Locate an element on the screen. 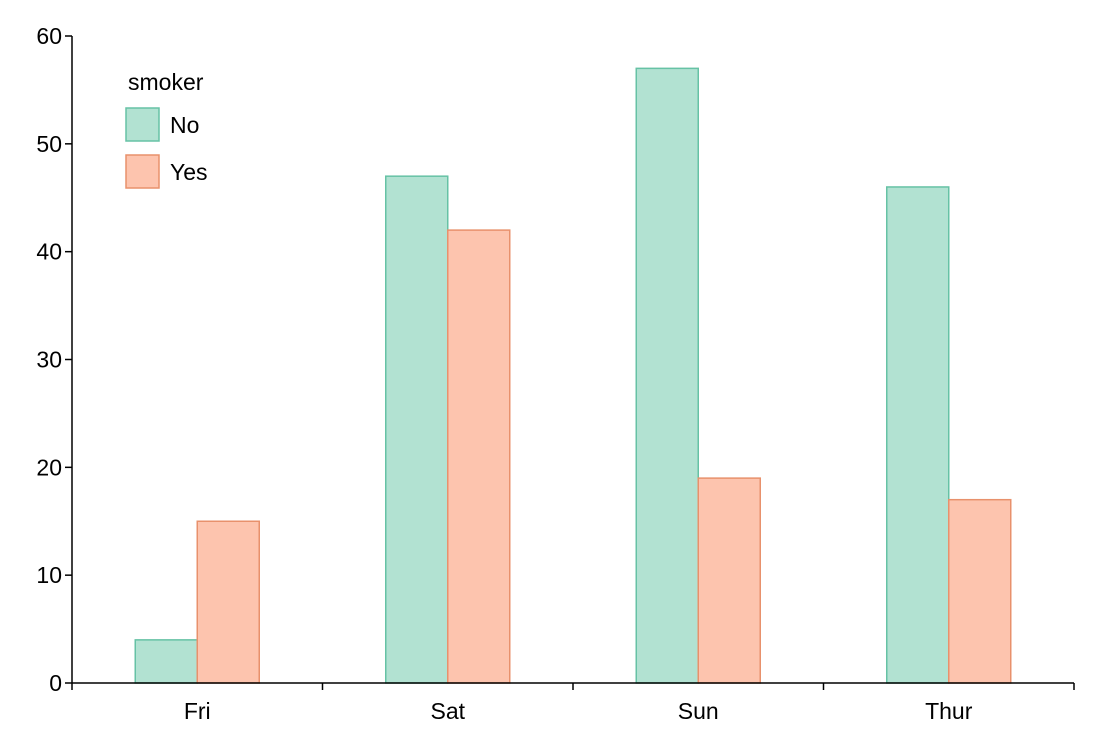  x-axis-ticks: Fri Sat Sun Thur is located at coordinates (573, 703).